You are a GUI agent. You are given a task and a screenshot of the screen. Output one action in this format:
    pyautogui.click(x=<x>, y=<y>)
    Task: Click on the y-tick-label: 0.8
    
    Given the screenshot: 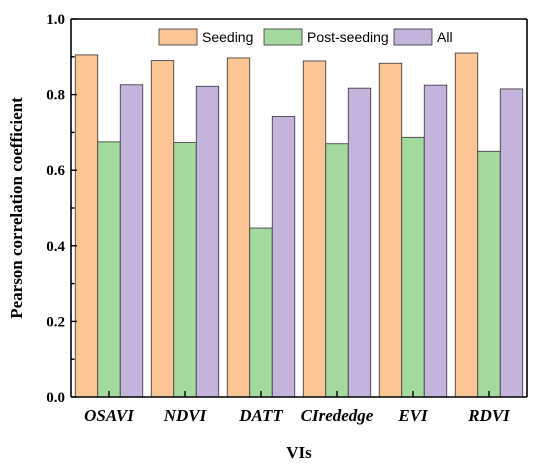 What is the action you would take?
    pyautogui.click(x=55, y=96)
    